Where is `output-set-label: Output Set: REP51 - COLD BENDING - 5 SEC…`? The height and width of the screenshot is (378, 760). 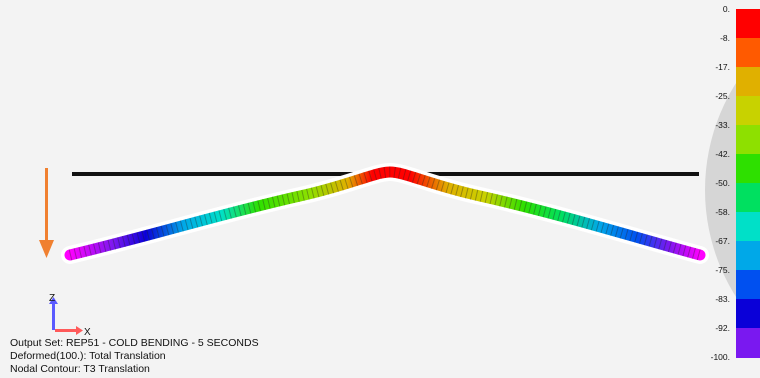 output-set-label: Output Set: REP51 - COLD BENDING - 5 SEC… is located at coordinates (134, 343).